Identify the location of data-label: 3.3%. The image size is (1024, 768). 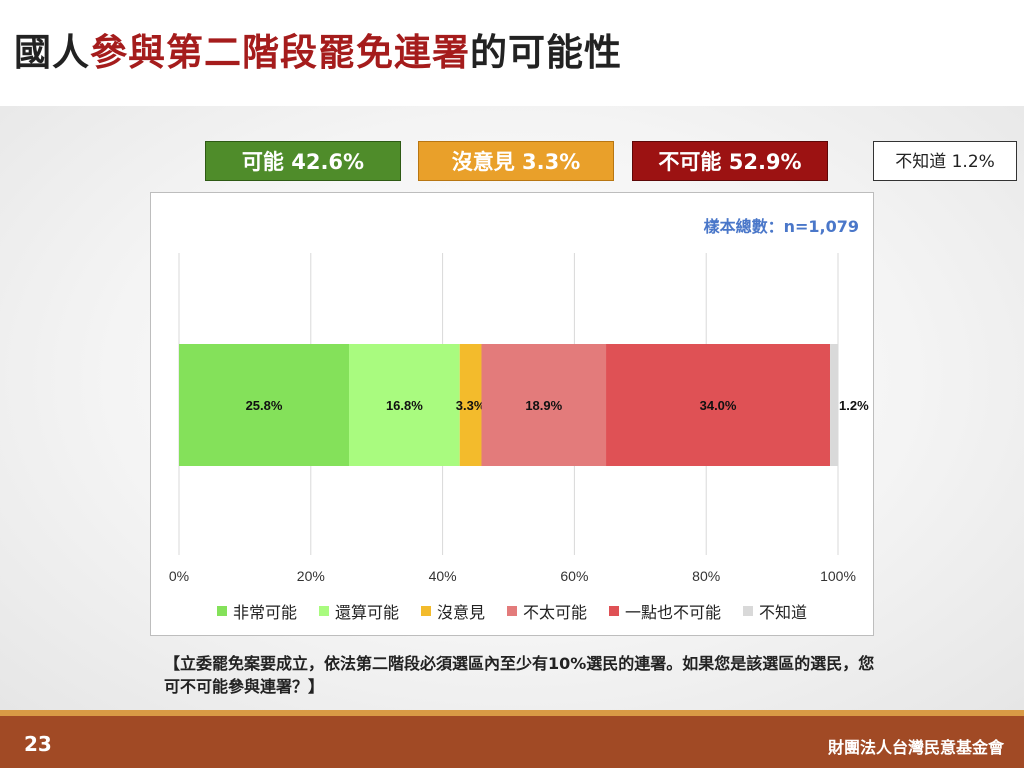
(471, 405).